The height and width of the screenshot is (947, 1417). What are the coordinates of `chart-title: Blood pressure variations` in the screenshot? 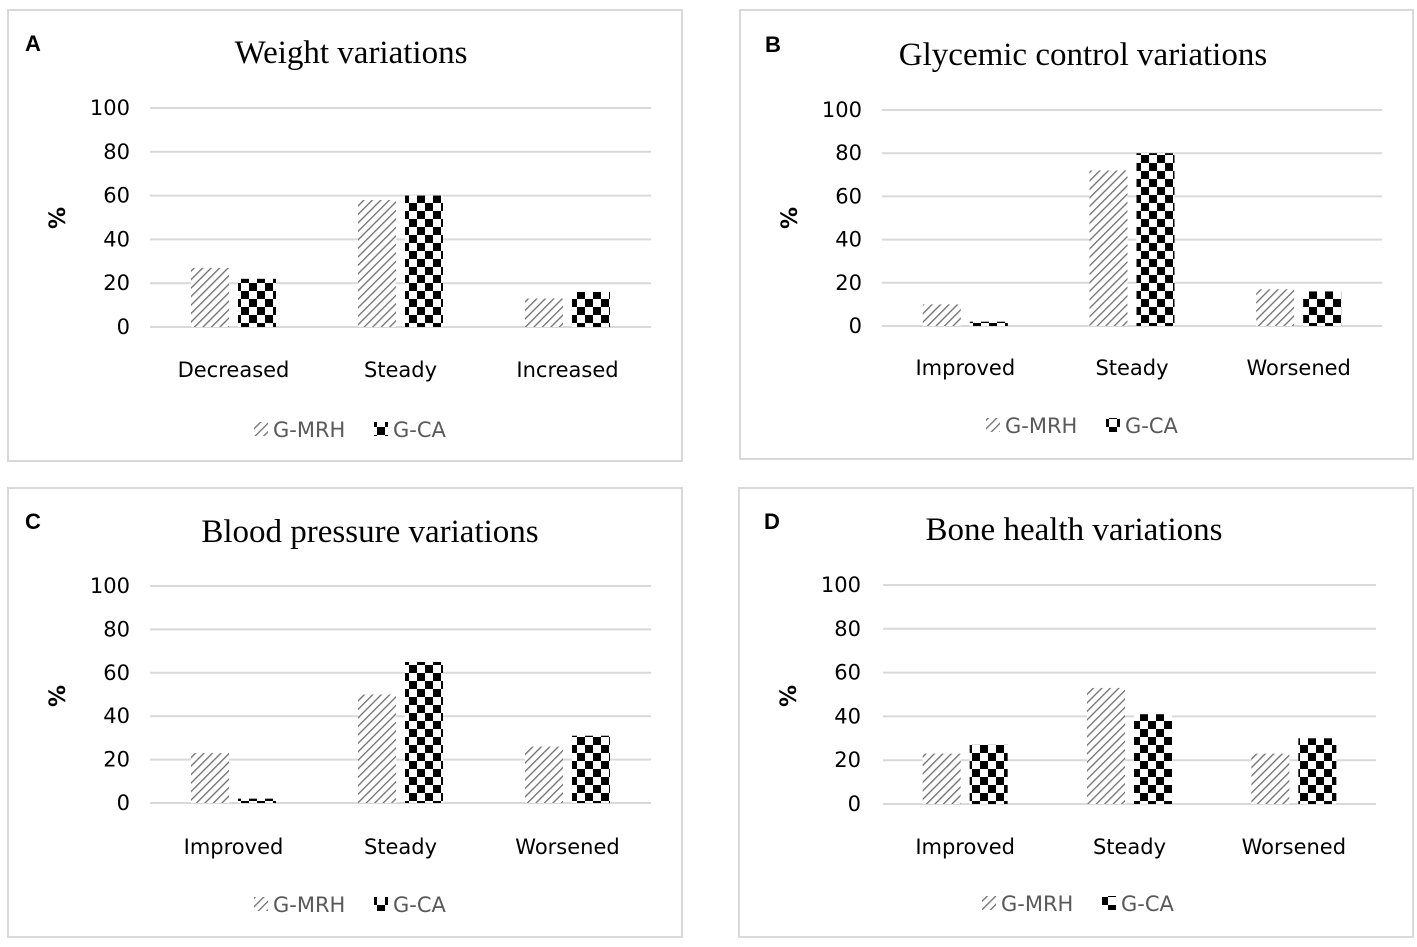 It's located at (369, 532).